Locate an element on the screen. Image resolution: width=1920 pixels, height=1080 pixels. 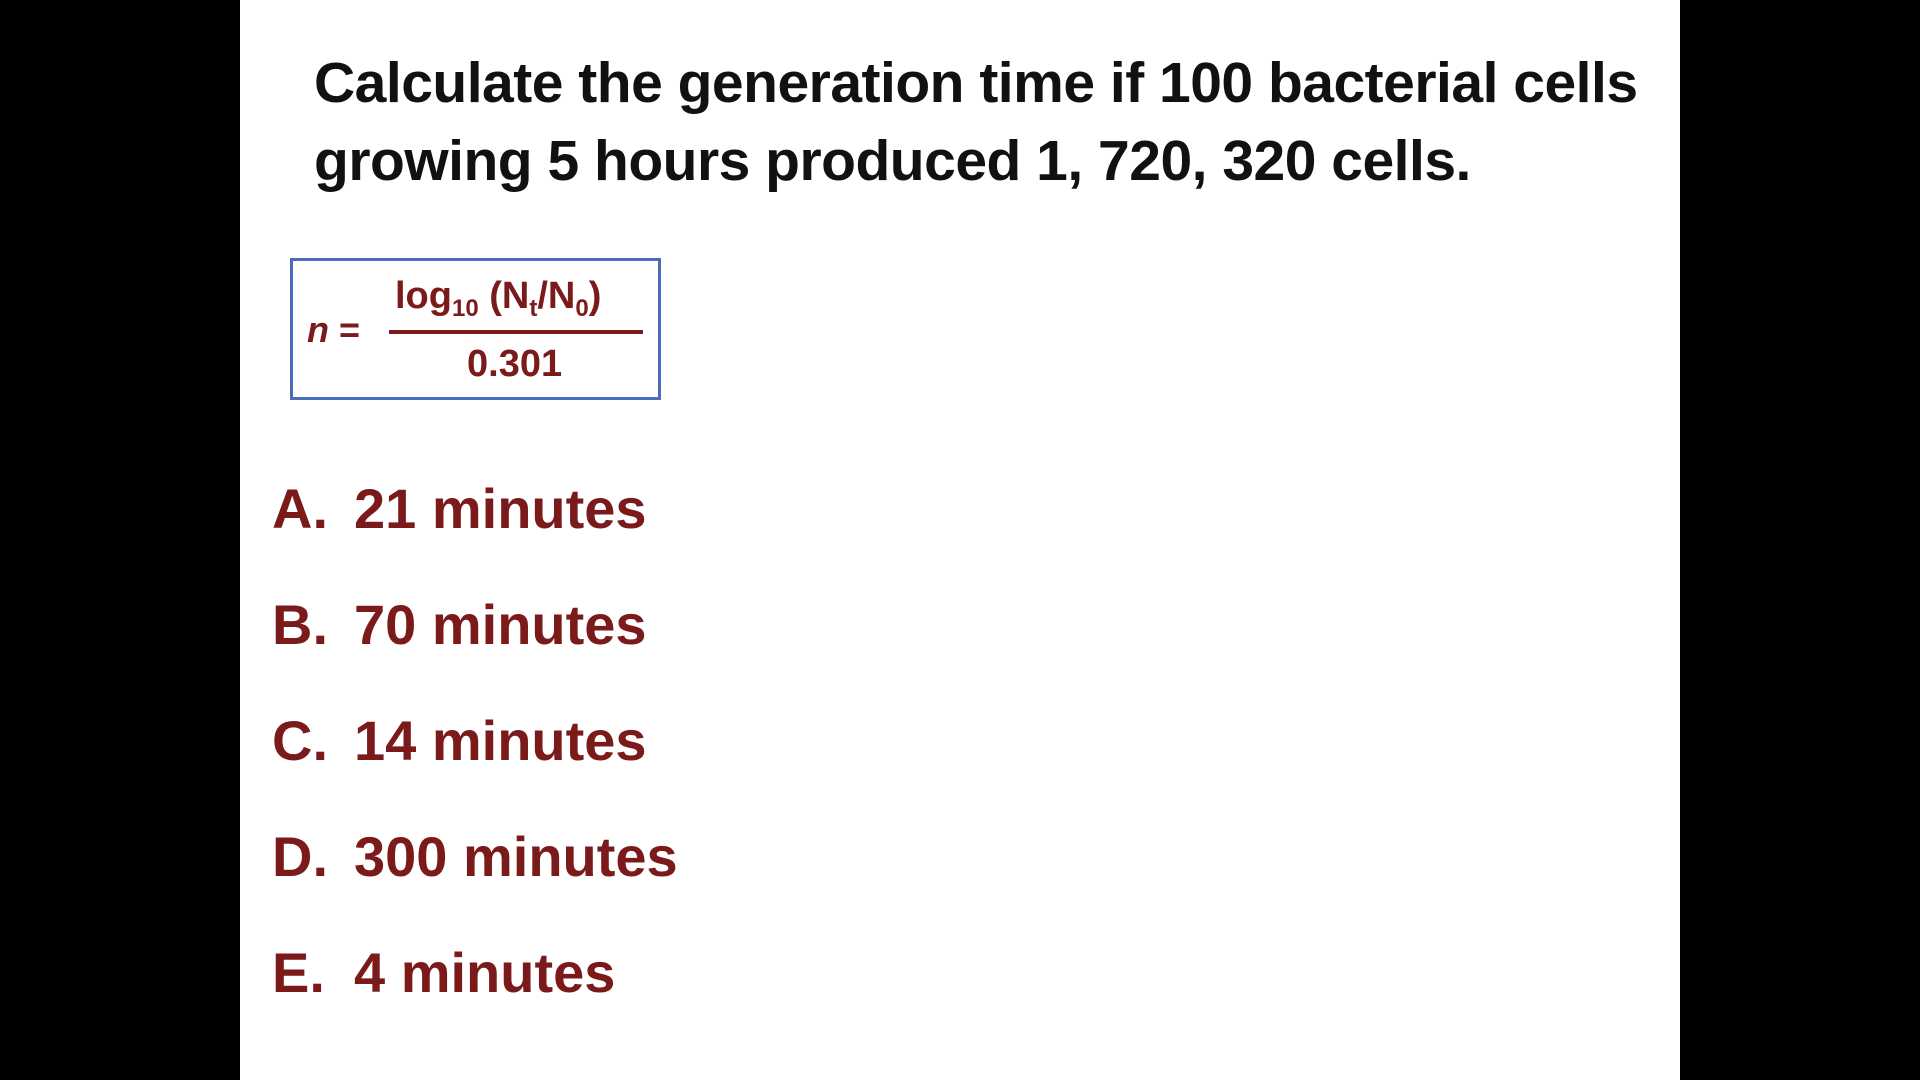
formula-equals: = is located at coordinates (345, 329).